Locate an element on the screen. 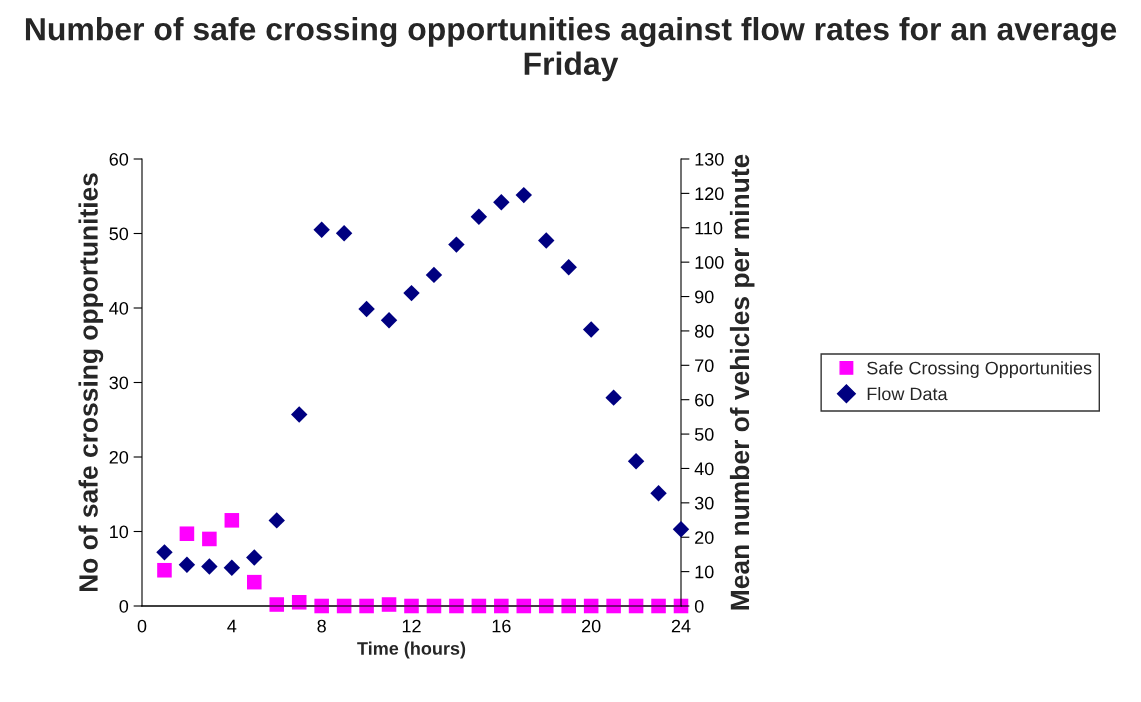 Image resolution: width=1141 pixels, height=702 pixels. legend-label: Flow Data is located at coordinates (907, 394).